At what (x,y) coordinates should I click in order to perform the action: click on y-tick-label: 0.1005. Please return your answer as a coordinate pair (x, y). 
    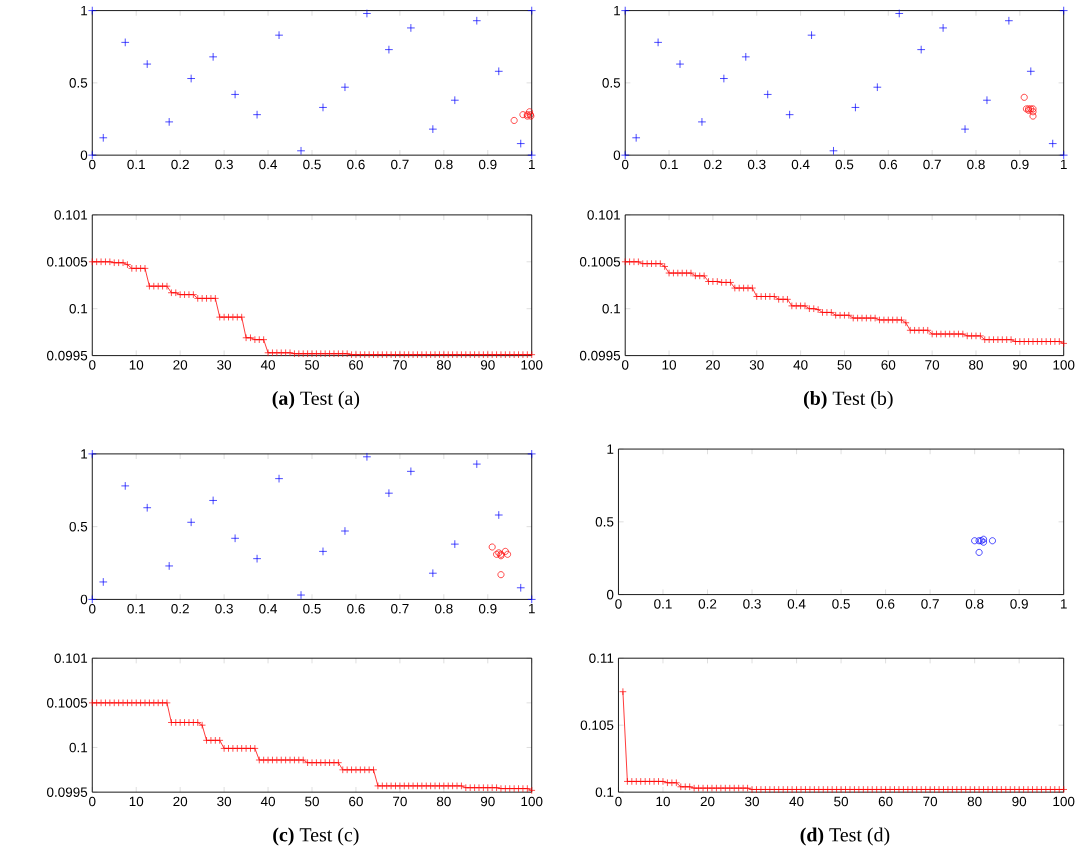
    Looking at the image, I should click on (67, 703).